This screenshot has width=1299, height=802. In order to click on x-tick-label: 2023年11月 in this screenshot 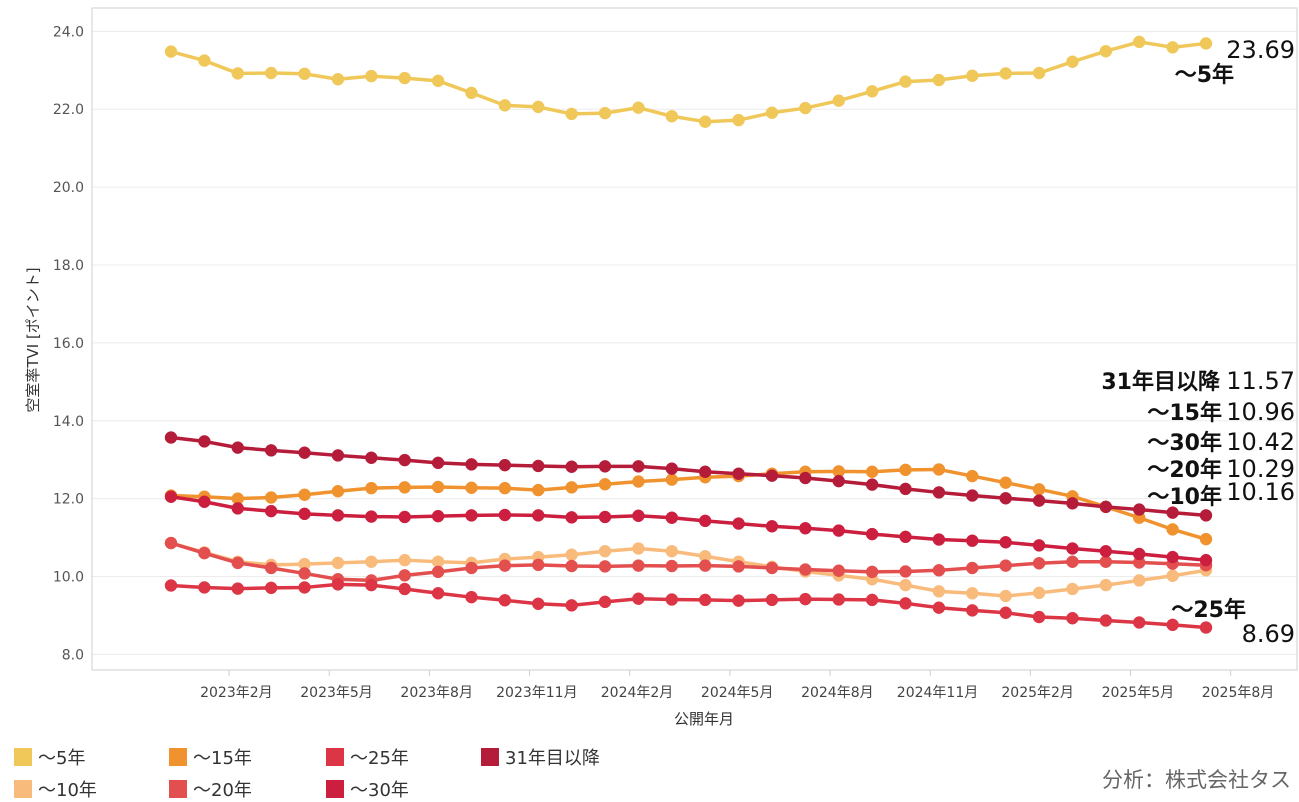, I will do `click(536, 693)`.